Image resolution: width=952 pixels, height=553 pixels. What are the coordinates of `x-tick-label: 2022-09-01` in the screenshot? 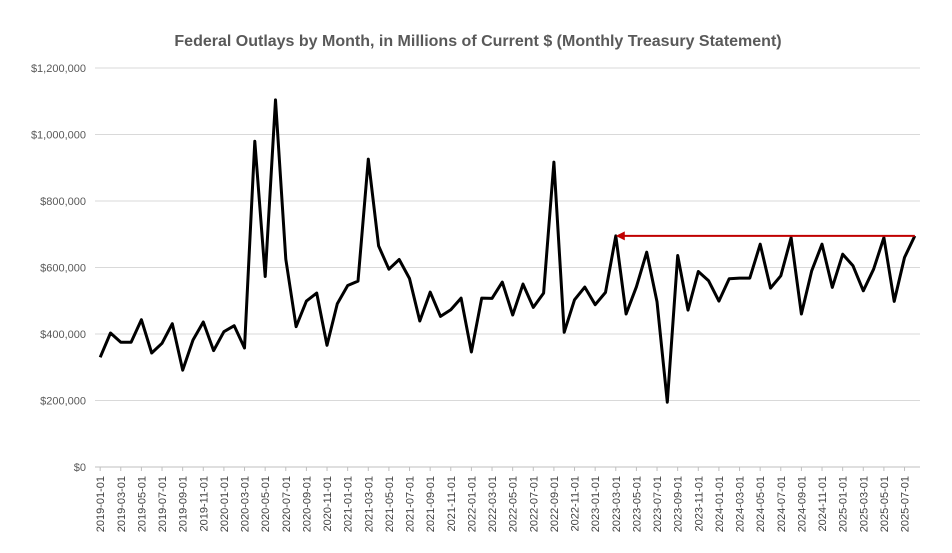 It's located at (555, 504).